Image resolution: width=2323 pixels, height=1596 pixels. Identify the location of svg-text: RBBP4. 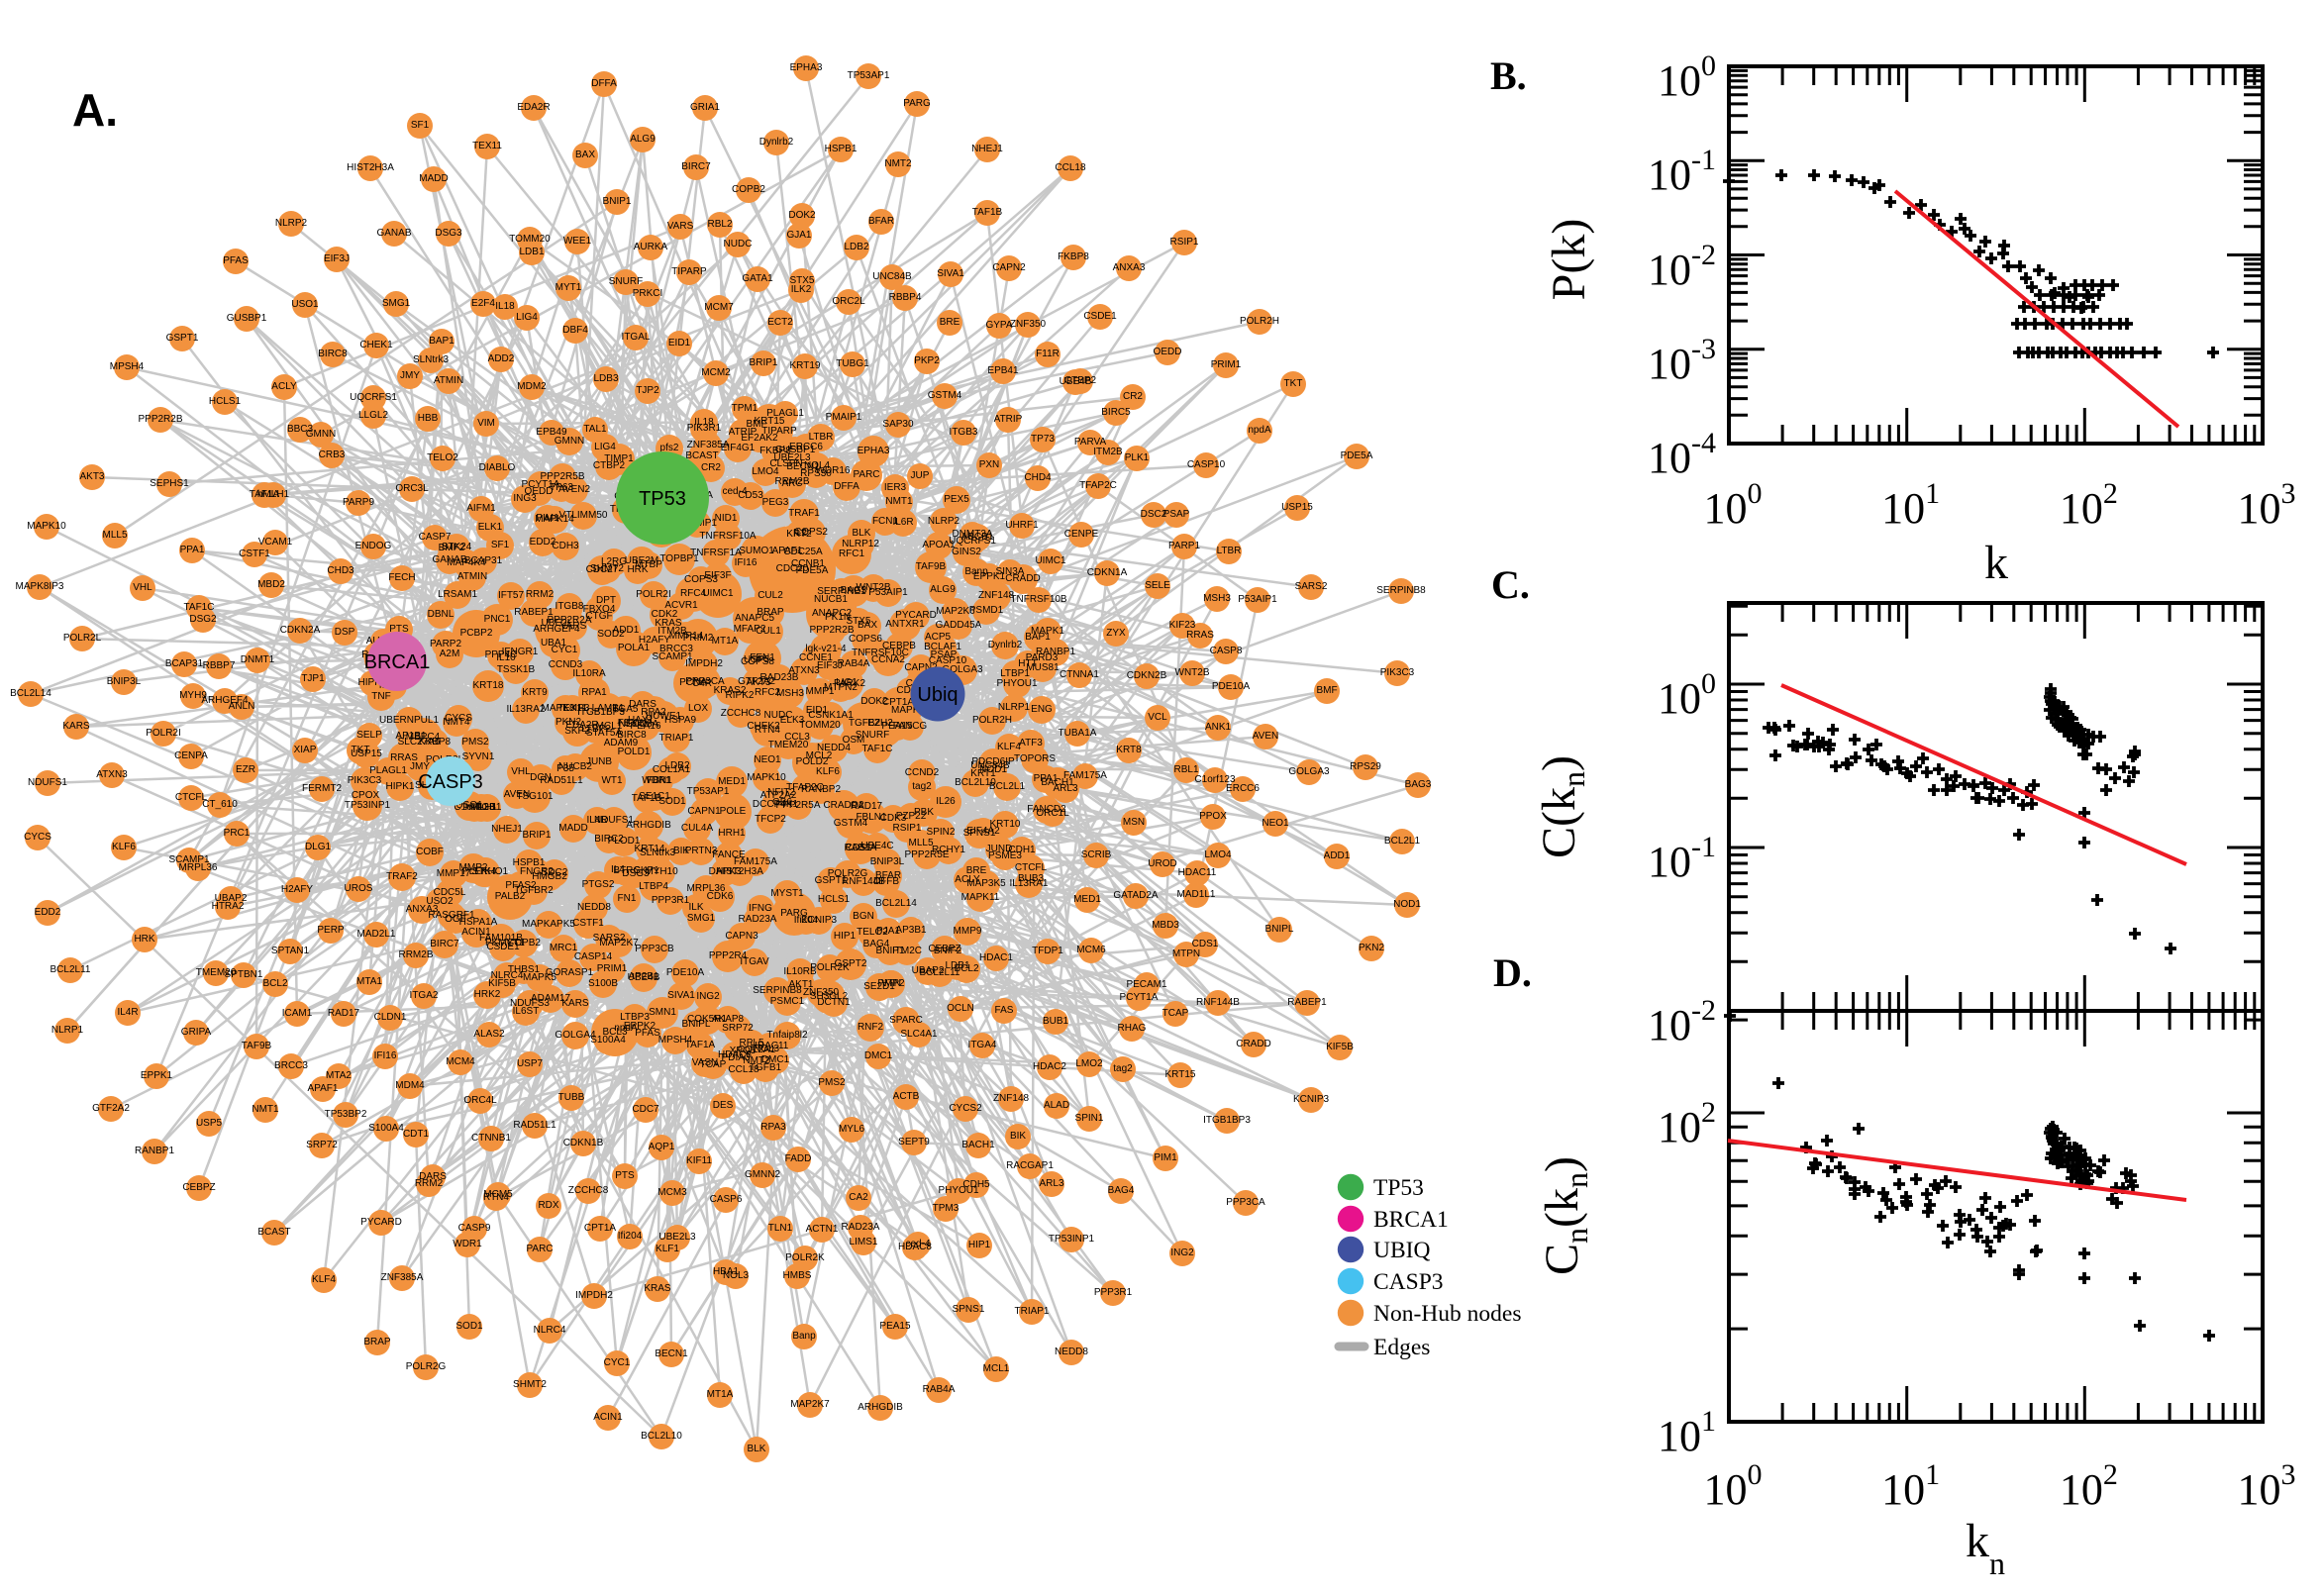
(905, 298).